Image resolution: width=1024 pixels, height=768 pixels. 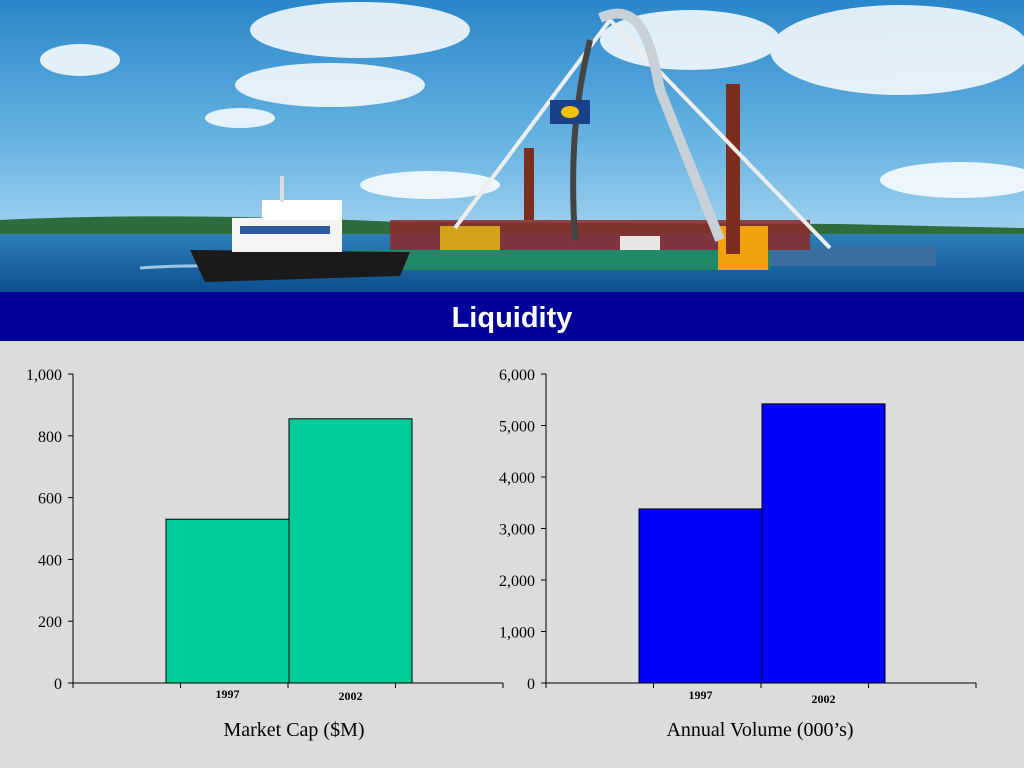 What do you see at coordinates (517, 427) in the screenshot?
I see `annual-volume-y-tick-label: 5,000` at bounding box center [517, 427].